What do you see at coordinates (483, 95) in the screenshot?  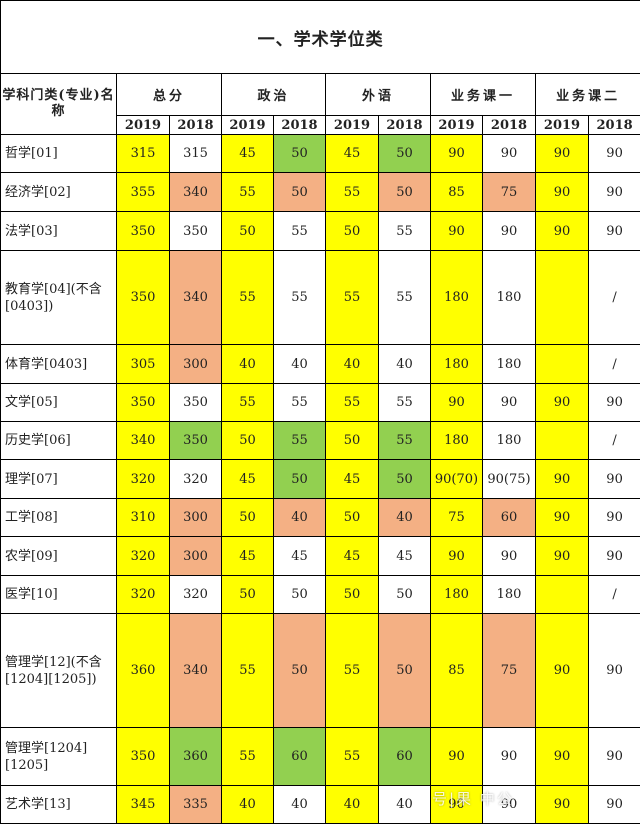 I see `header-group-course-one: 业务课一` at bounding box center [483, 95].